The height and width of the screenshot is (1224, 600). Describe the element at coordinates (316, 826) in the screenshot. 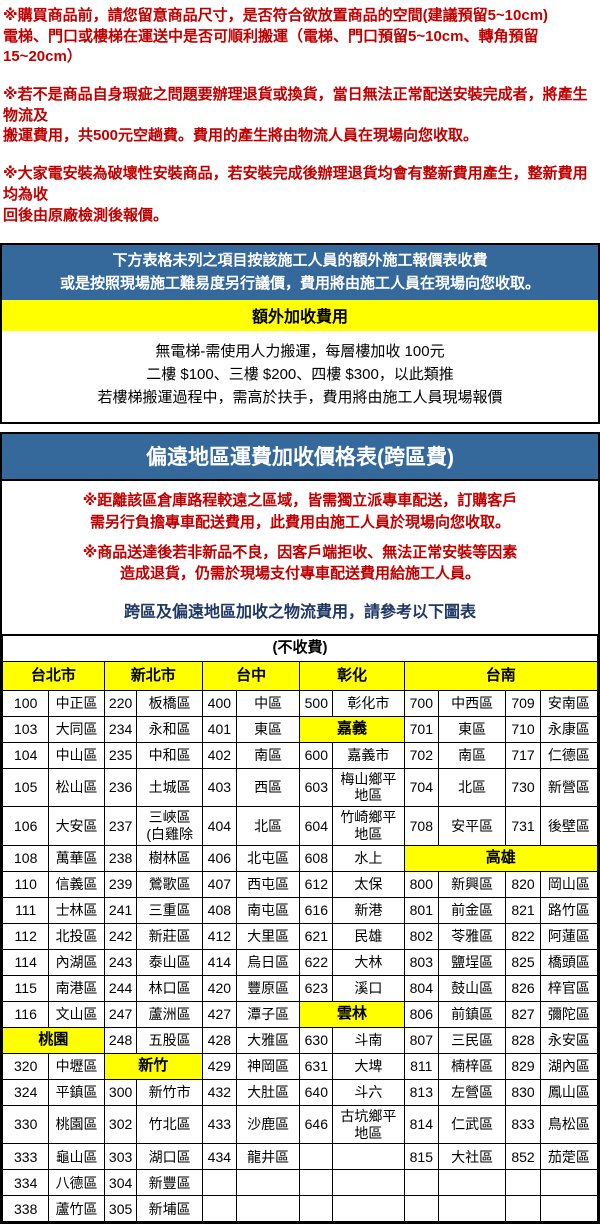

I see `area-code-cell: 604` at that location.